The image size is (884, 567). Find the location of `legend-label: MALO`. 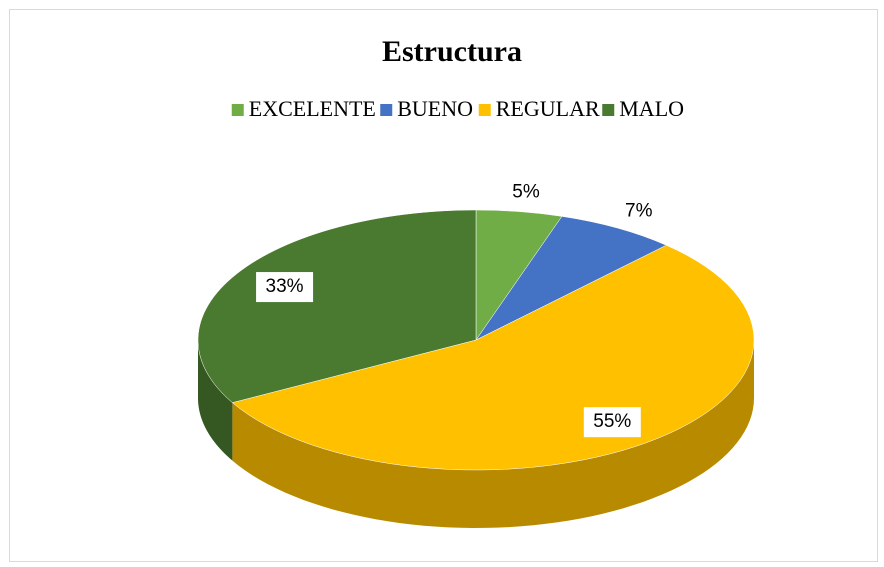

legend-label: MALO is located at coordinates (651, 108).